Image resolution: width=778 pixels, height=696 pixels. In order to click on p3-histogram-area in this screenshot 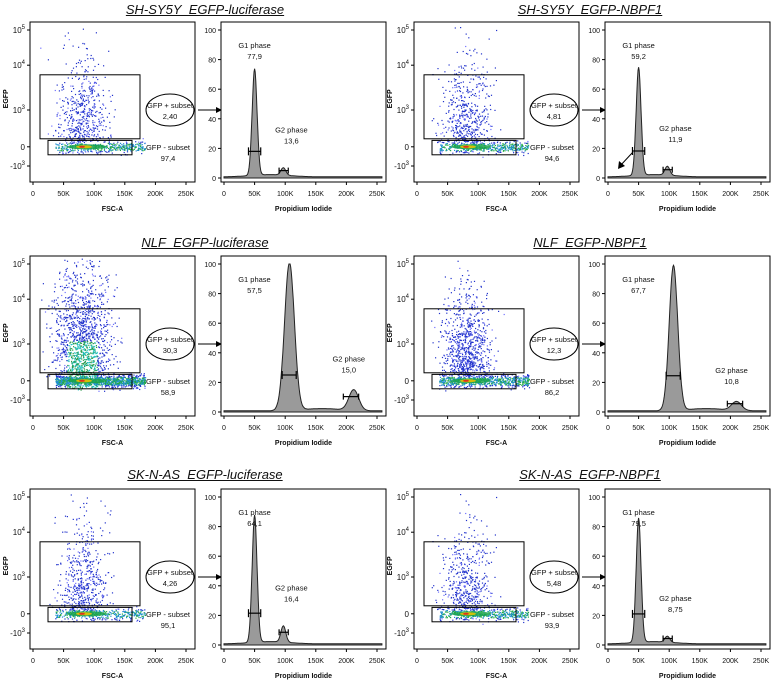, I will do `click(687, 123)`.